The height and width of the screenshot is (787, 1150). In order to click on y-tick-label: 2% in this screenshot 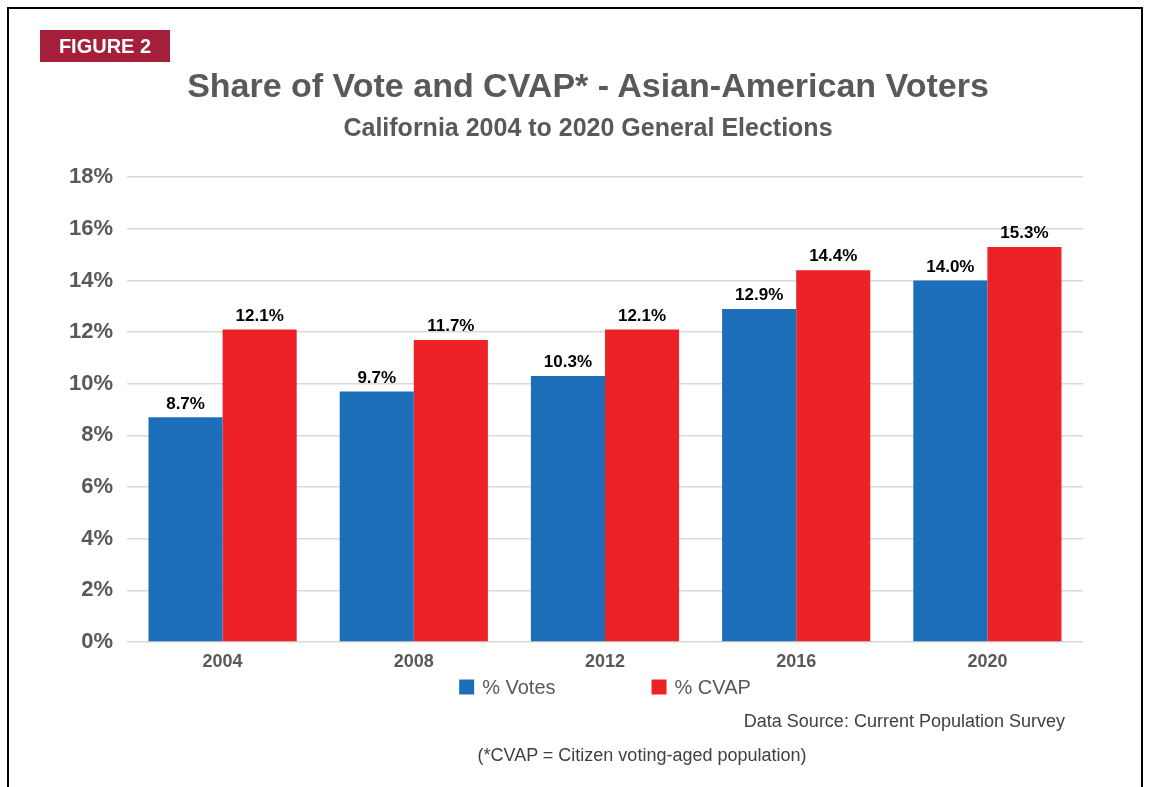, I will do `click(97, 589)`.